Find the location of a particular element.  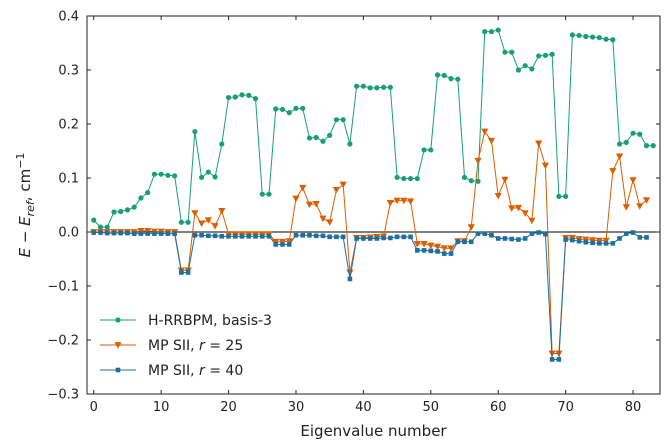

x-tick-label: 80 is located at coordinates (633, 407).